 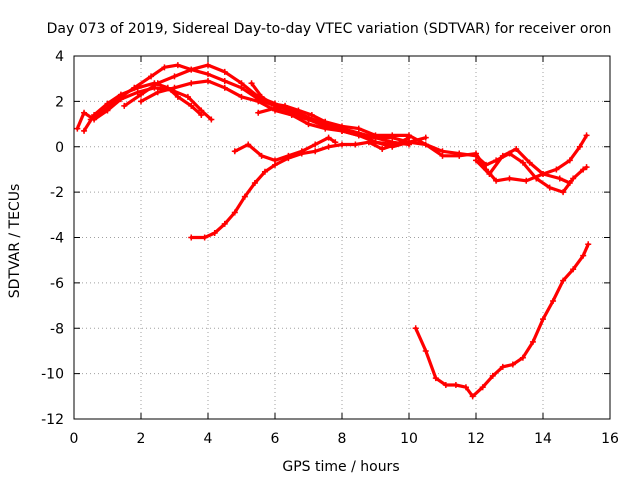 I want to click on y-tick-label: 4, so click(x=59, y=57).